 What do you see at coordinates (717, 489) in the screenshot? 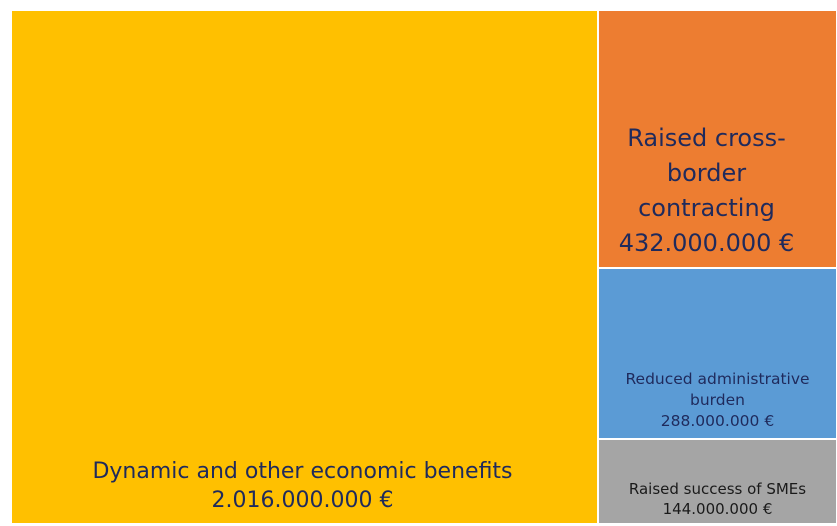
I see `tile-sme-name: Raised success of SMEs` at bounding box center [717, 489].